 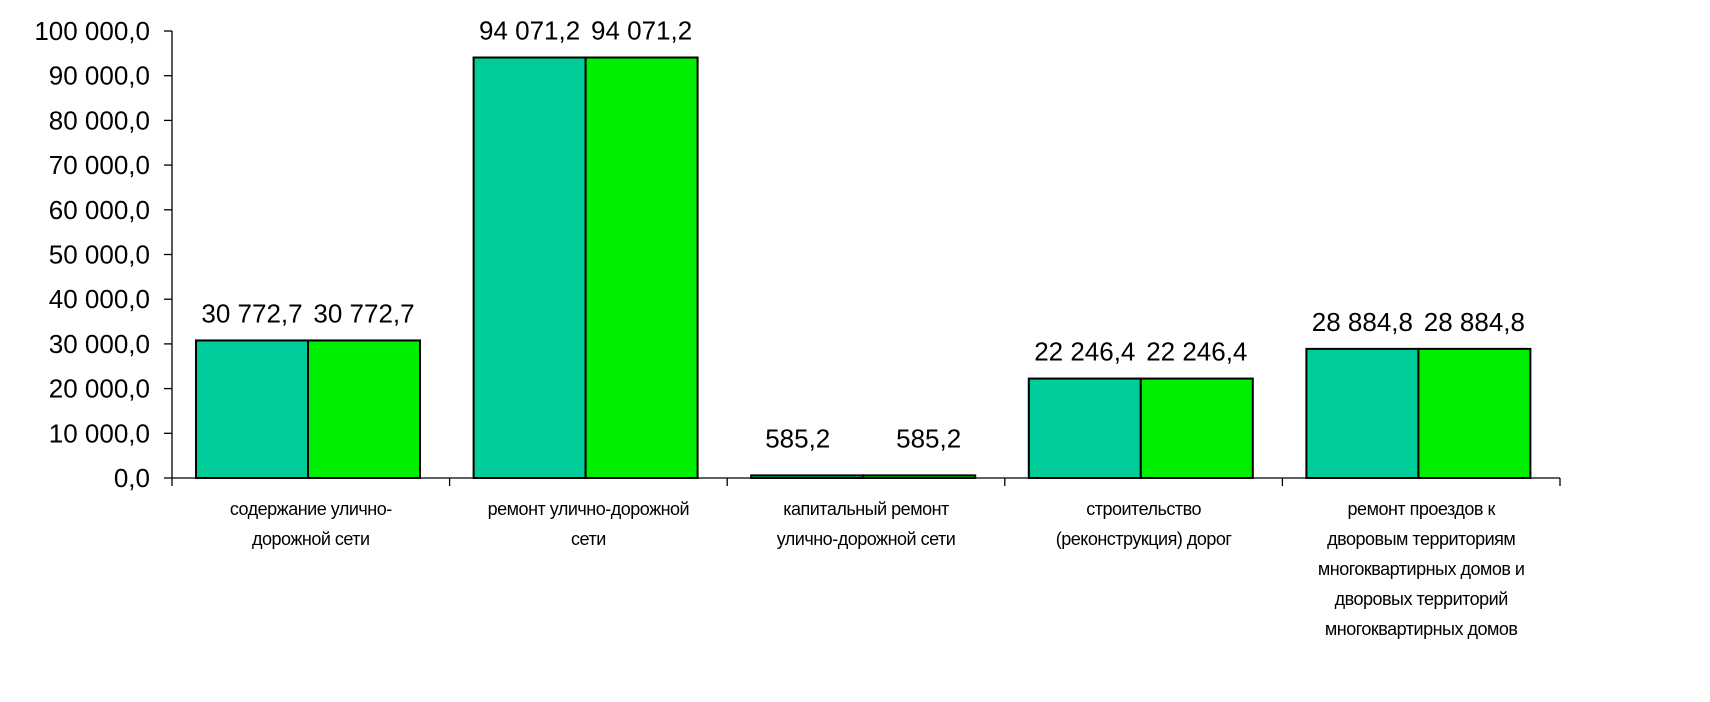 I want to click on y-tick-label: 10 000,0, so click(x=99, y=433).